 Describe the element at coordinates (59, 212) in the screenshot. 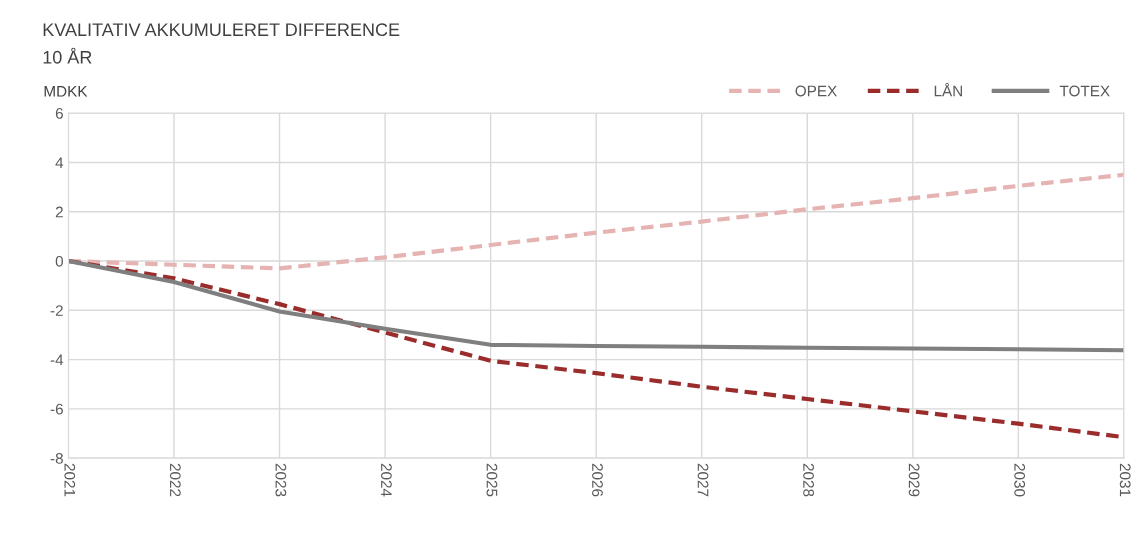

I see `y-tick-label: 2` at that location.